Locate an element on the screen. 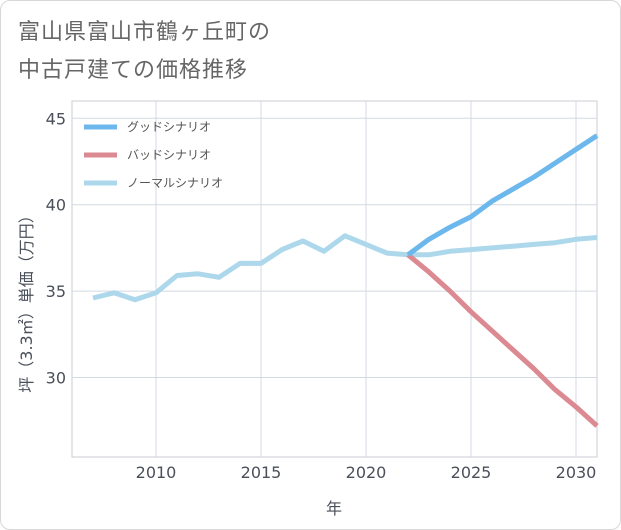 The width and height of the screenshot is (621, 530). x-tick-label: 2030 is located at coordinates (576, 472).